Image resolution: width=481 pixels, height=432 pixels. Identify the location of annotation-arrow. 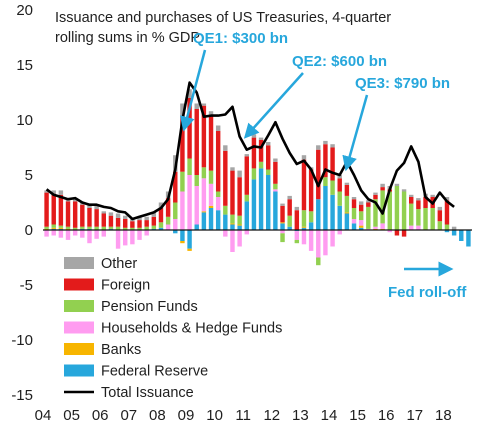
(193, 90).